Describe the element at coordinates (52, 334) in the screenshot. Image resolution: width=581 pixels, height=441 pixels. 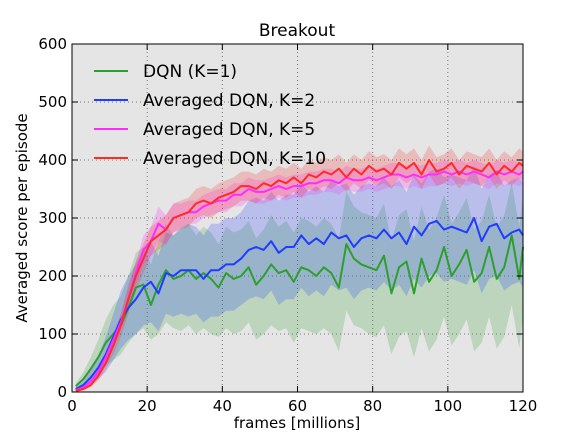
I see `y-tick-label: 100` at that location.